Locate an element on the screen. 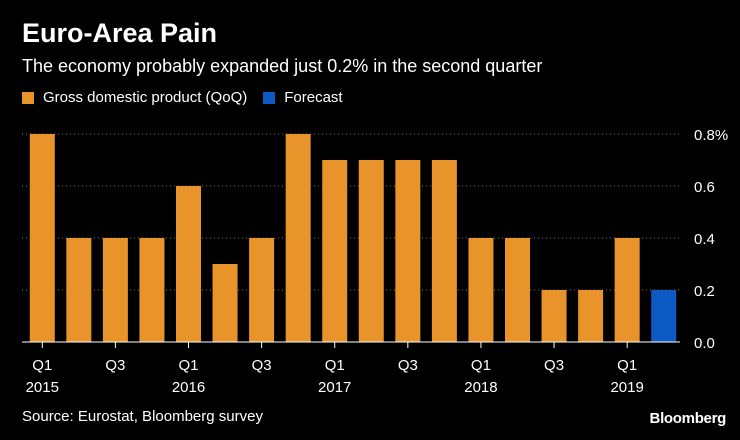 This screenshot has height=440, width=740. source-note: Source: Eurostat, Bloomberg survey is located at coordinates (142, 416).